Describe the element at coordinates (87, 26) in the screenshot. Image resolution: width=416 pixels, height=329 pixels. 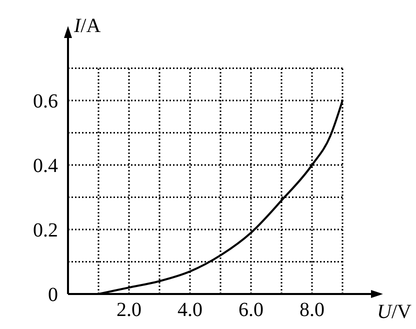
I see `y-axis-title: I/A` at that location.